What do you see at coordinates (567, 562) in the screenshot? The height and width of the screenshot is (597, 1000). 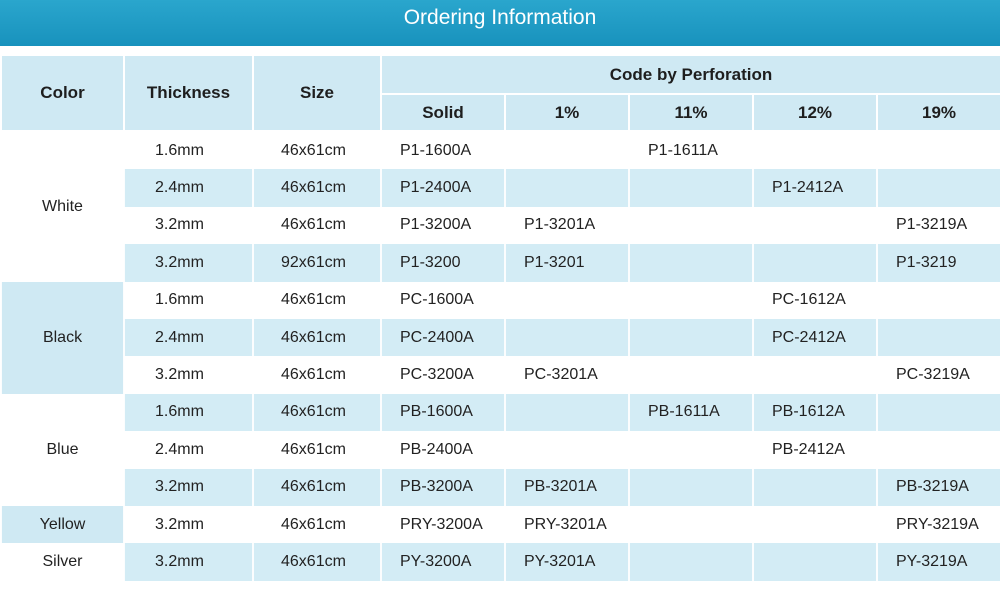 I see `code-cell: PY-3201A` at bounding box center [567, 562].